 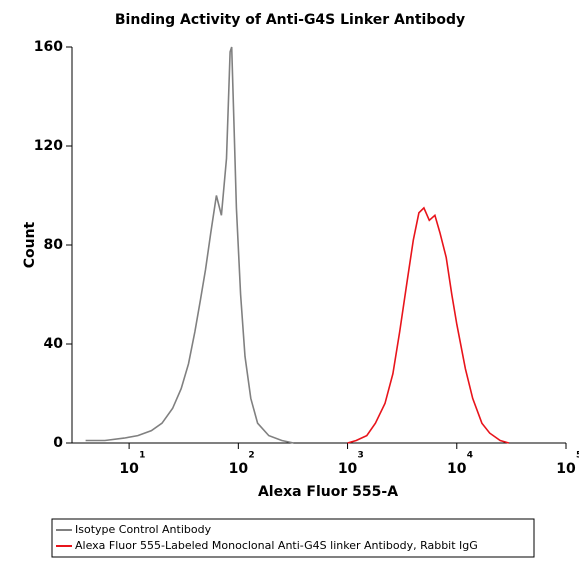 What do you see at coordinates (293, 538) in the screenshot?
I see `legend-box` at bounding box center [293, 538].